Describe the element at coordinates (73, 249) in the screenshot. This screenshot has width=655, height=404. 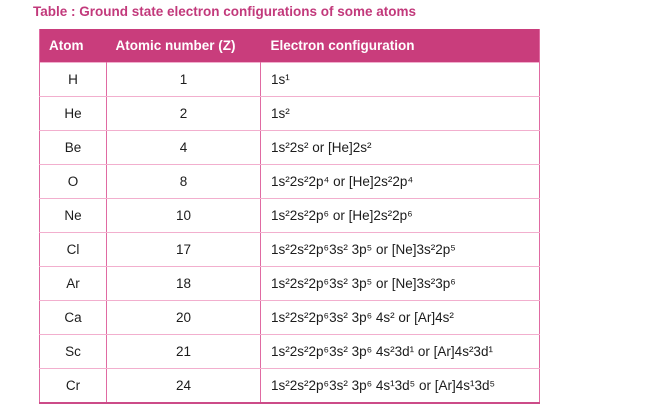
I see `atom-symbol-cell: Cl` at that location.